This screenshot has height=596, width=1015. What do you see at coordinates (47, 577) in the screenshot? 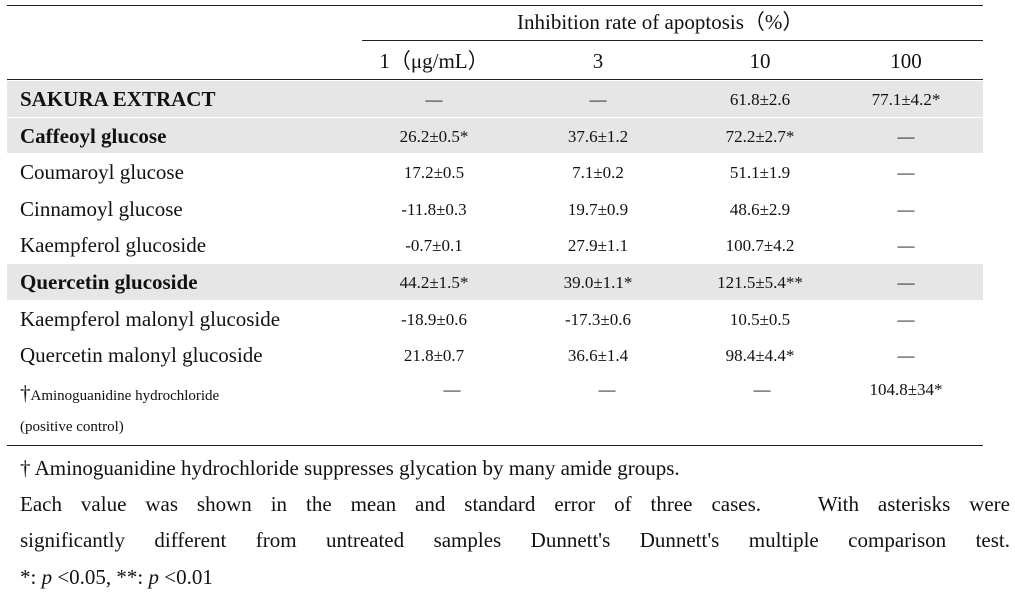
I see `p-symbol-1: p` at bounding box center [47, 577].